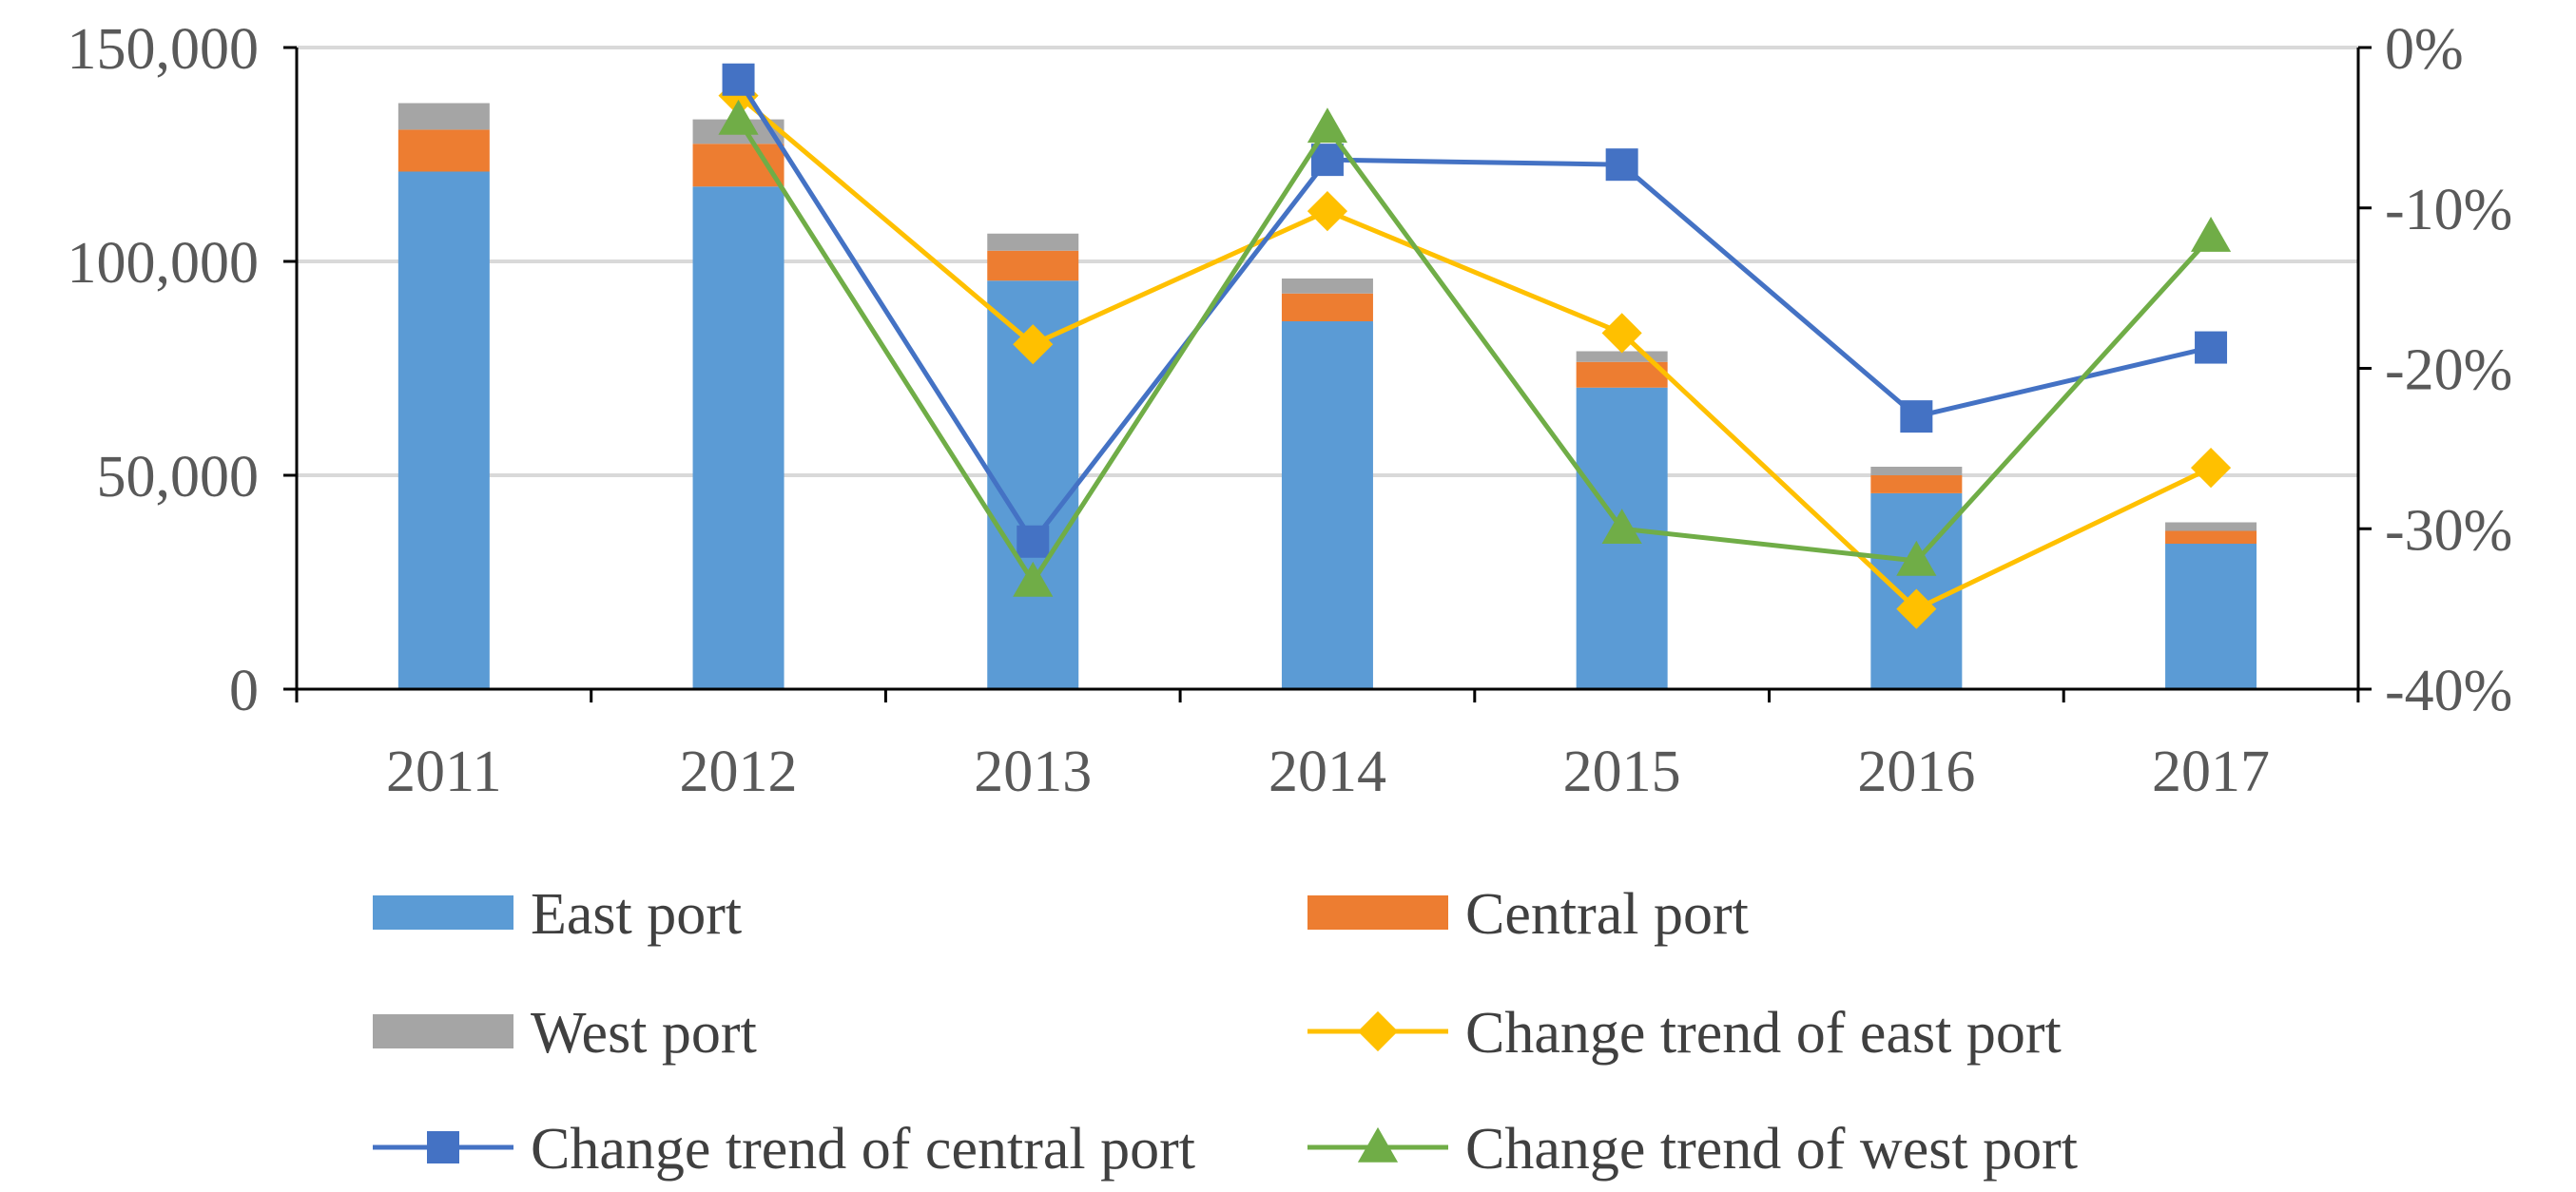 The image size is (2576, 1192). I want to click on legend-marker-change-trend-of-central-port, so click(443, 1147).